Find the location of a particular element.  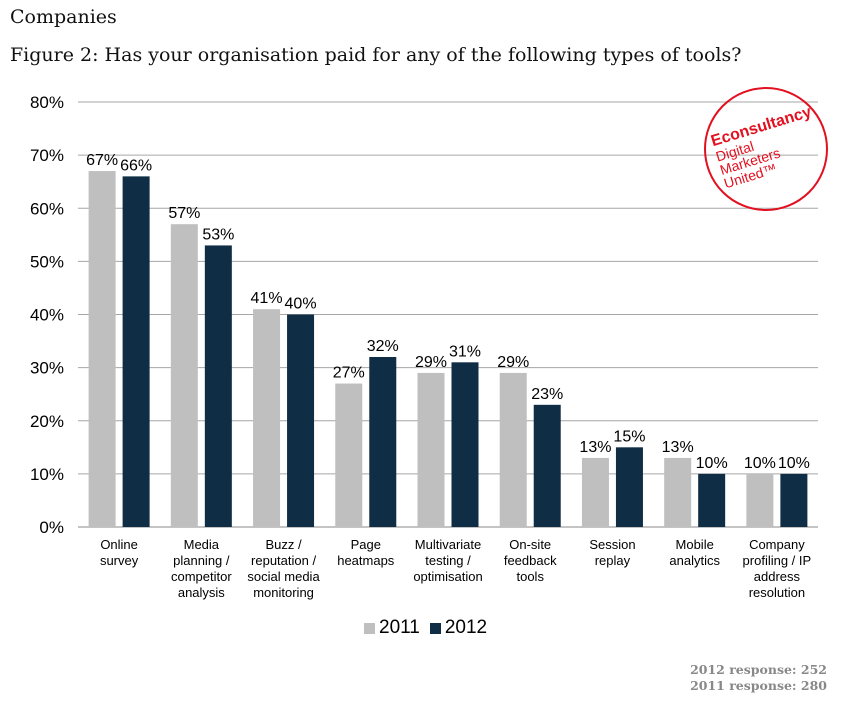

data-label-2011: 41% is located at coordinates (267, 298).